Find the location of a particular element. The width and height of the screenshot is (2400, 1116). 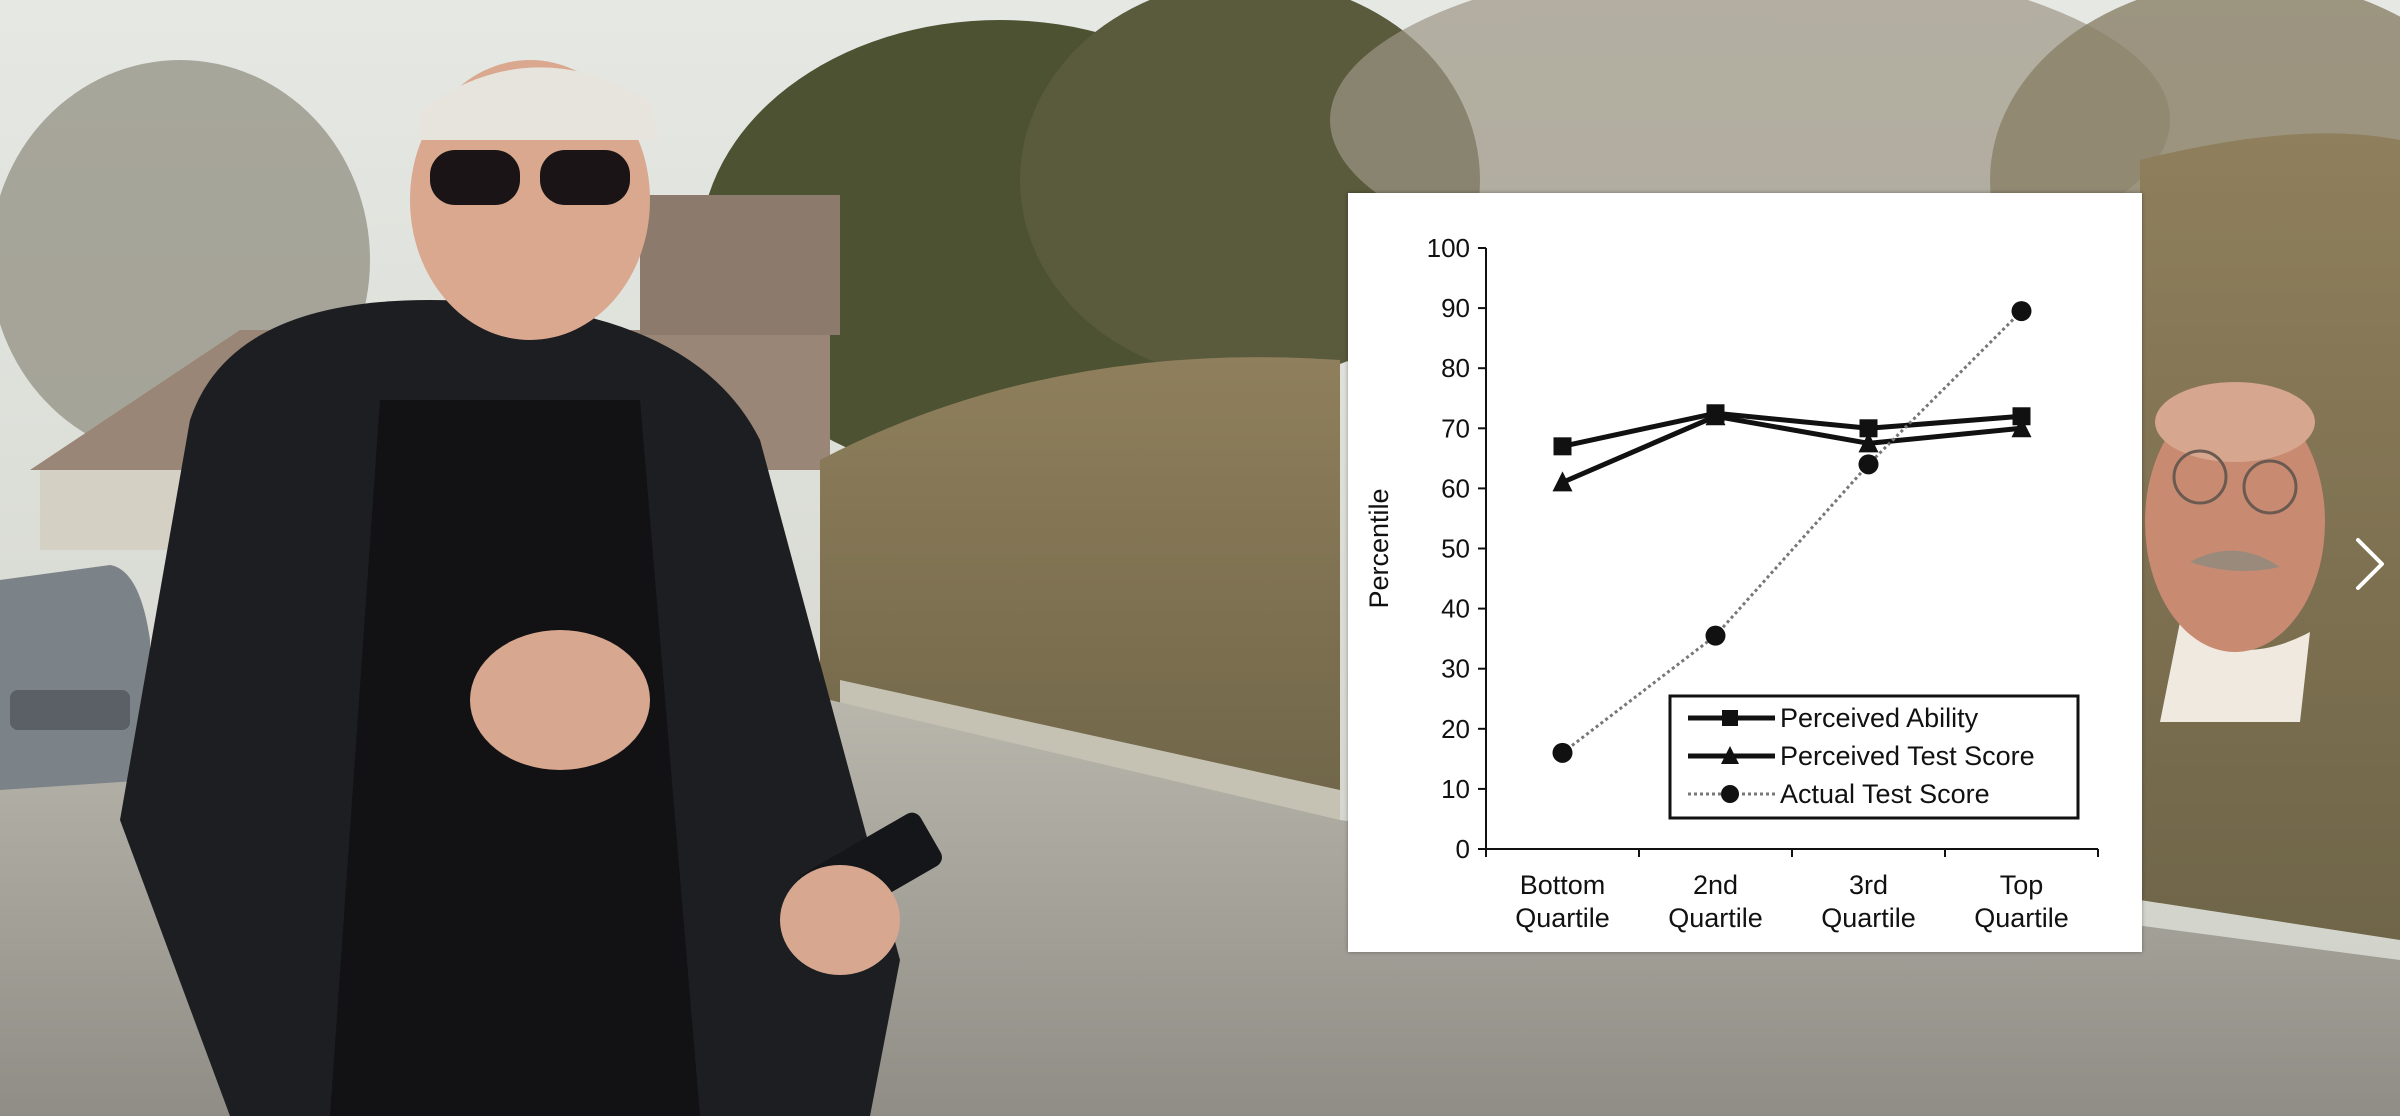

y-tick-label: 40 is located at coordinates (1455, 609).